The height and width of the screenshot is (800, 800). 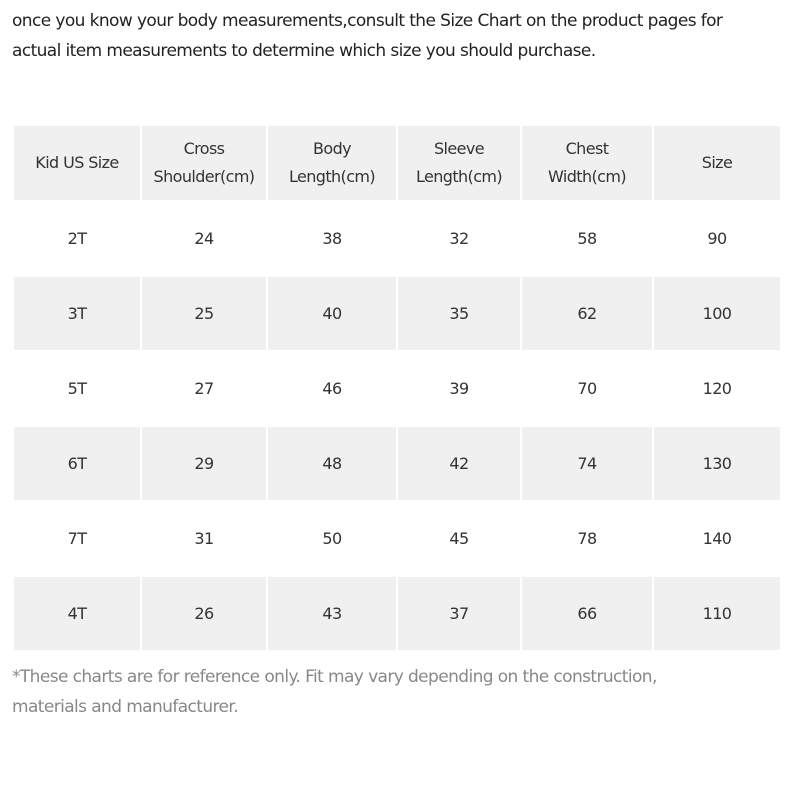 What do you see at coordinates (587, 163) in the screenshot?
I see `header-cell: Chest Width(cm)` at bounding box center [587, 163].